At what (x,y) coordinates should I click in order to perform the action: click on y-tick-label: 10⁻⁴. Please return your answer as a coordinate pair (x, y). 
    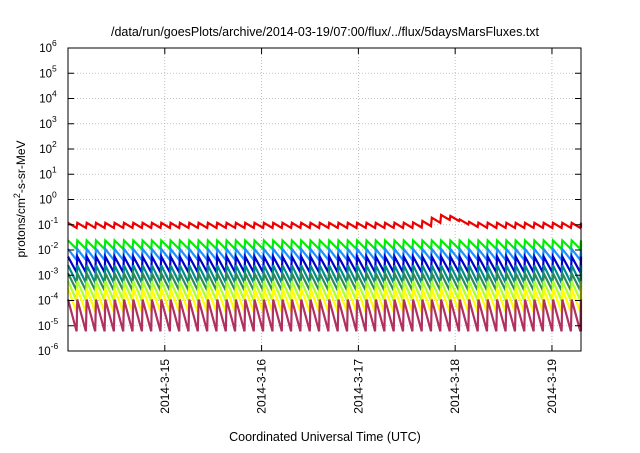
    Looking at the image, I should click on (48, 299).